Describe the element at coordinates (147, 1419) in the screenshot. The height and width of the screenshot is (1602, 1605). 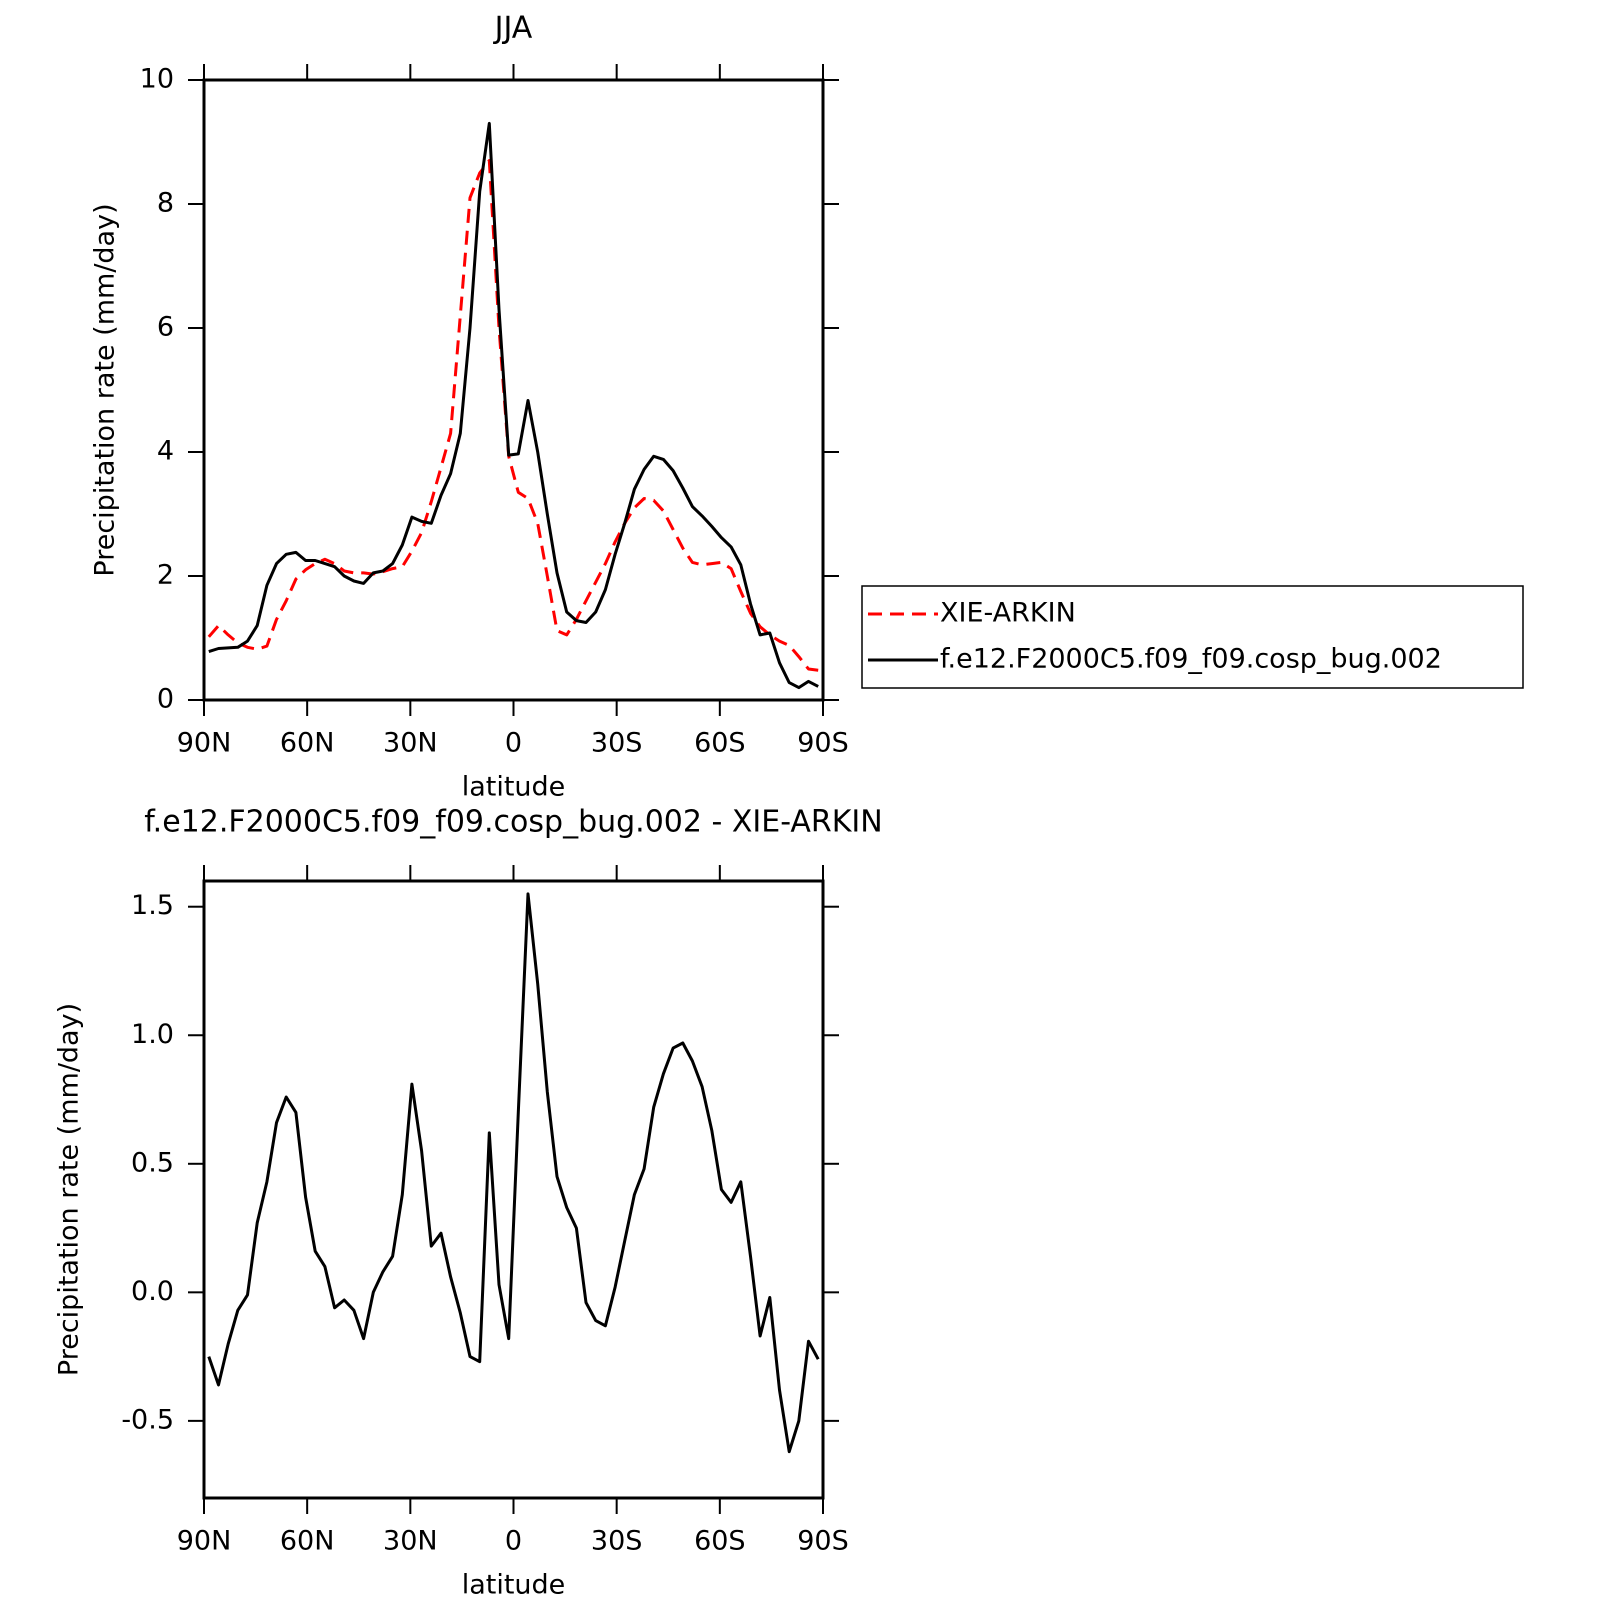
I see `y-tick-label: -0.5` at that location.